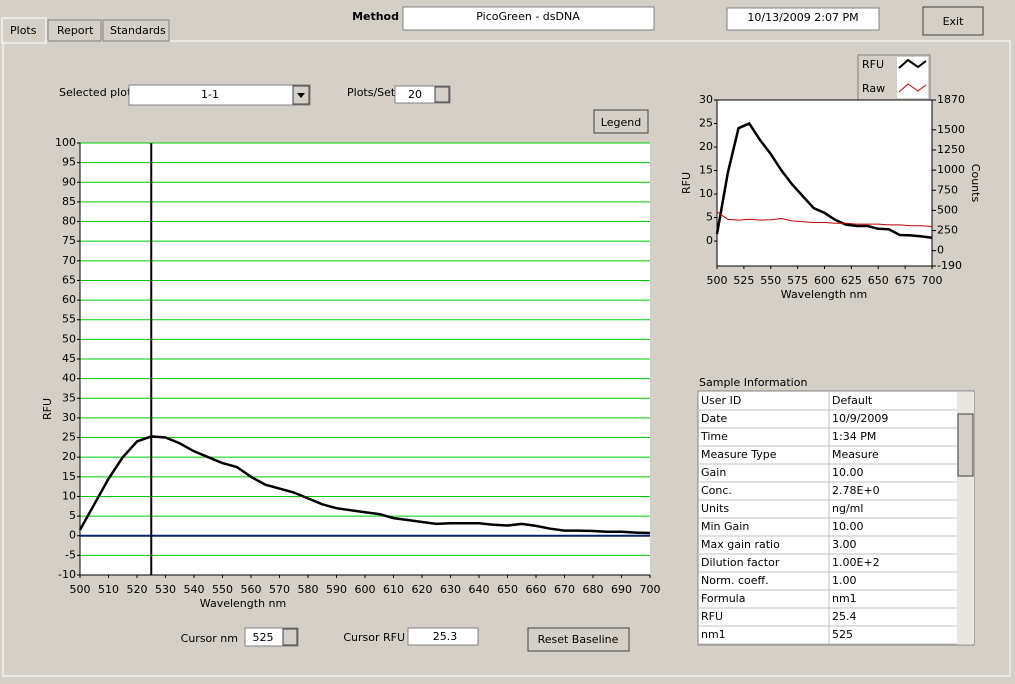 Image resolution: width=1015 pixels, height=684 pixels. Describe the element at coordinates (210, 94) in the screenshot. I see `selected-plot-value: 1-1` at that location.